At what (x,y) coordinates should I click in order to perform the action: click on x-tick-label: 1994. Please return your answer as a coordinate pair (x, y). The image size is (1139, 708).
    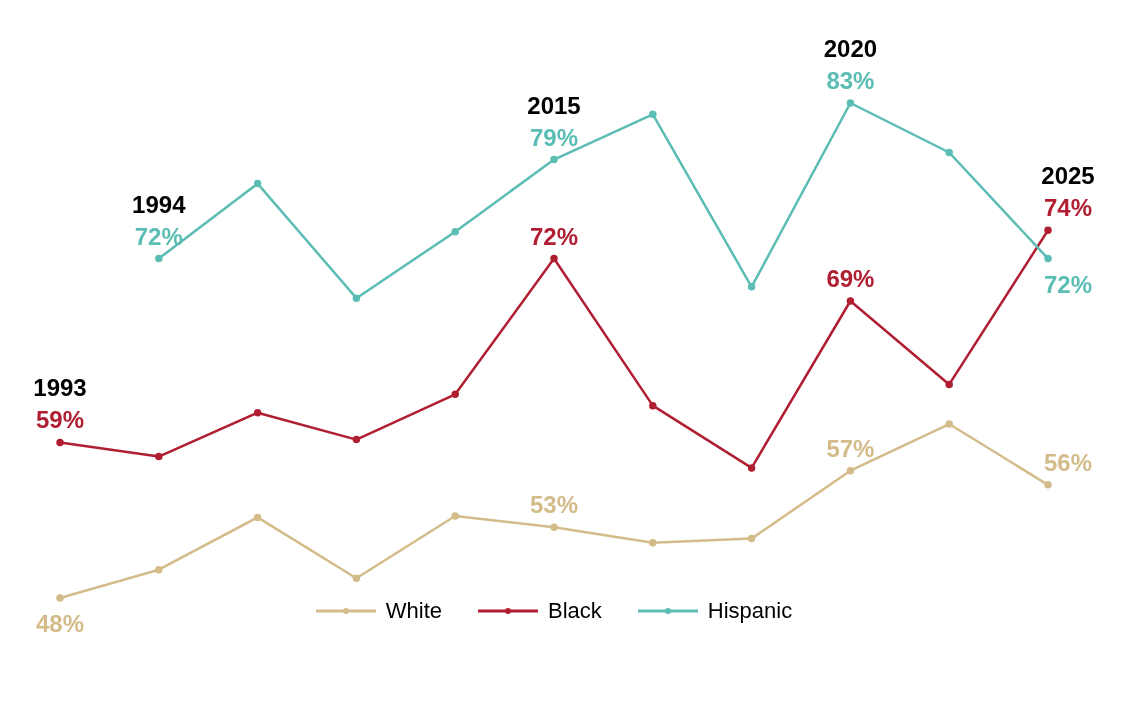
    Looking at the image, I should click on (159, 204).